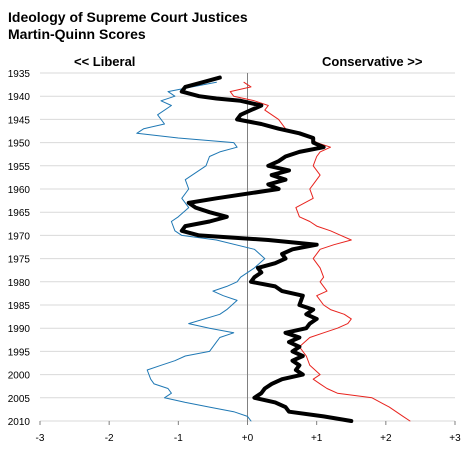 Image resolution: width=470 pixels, height=453 pixels. Describe the element at coordinates (19, 260) in the screenshot. I see `y-tick-label: 1975` at that location.